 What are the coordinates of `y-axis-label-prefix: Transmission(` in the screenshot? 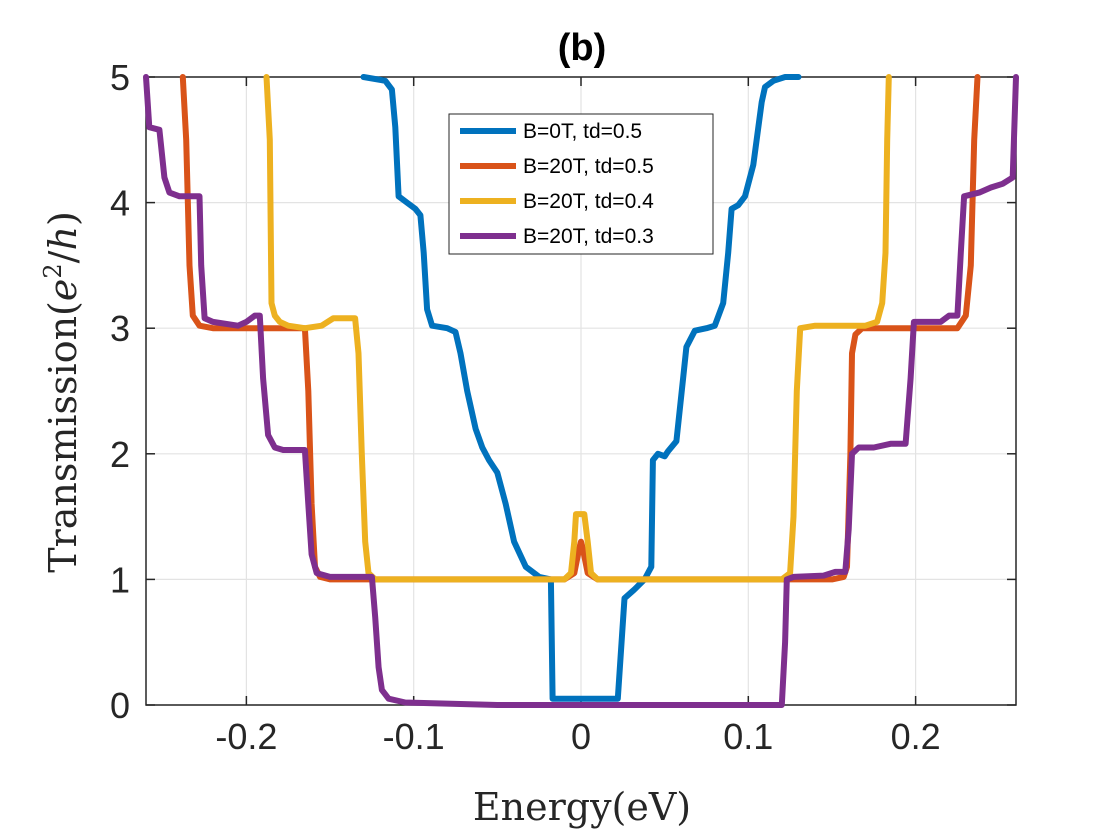 It's located at (63, 437).